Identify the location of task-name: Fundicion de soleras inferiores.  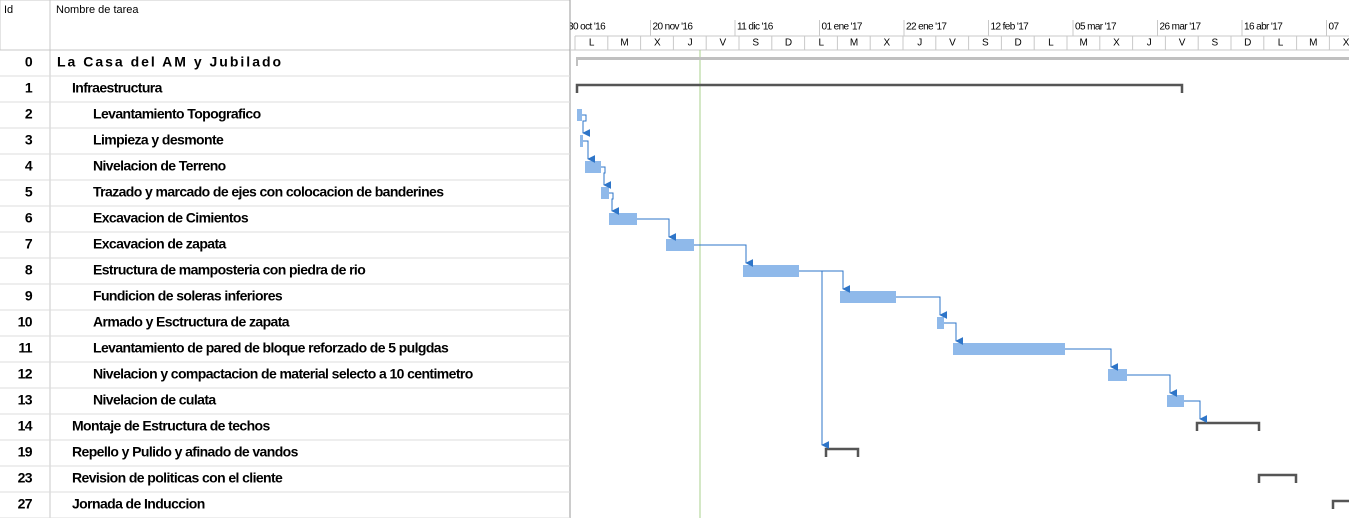
(188, 296).